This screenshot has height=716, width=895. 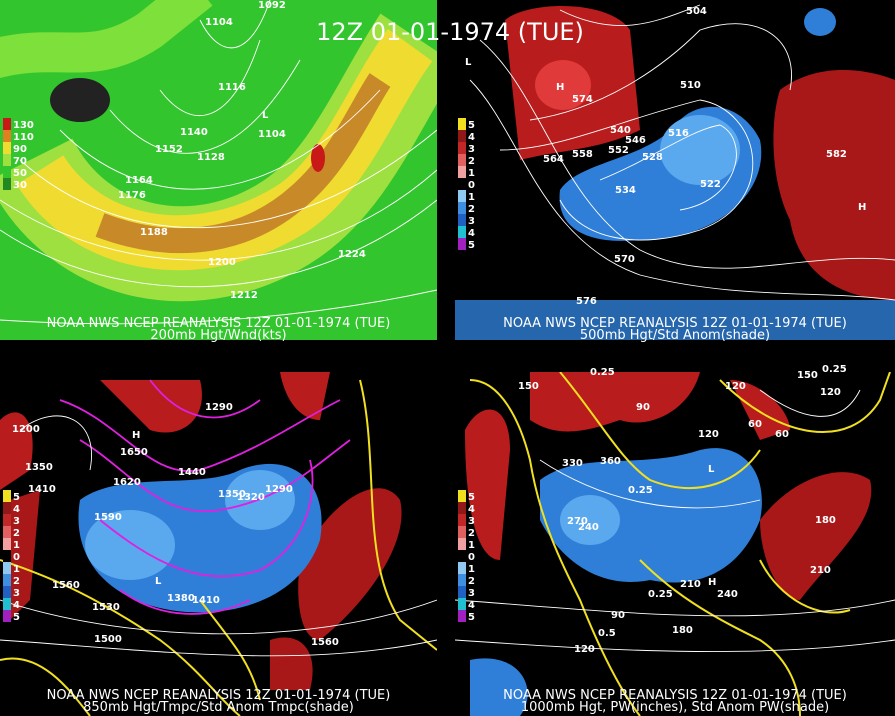 I want to click on contour-label: 540, so click(x=620, y=130).